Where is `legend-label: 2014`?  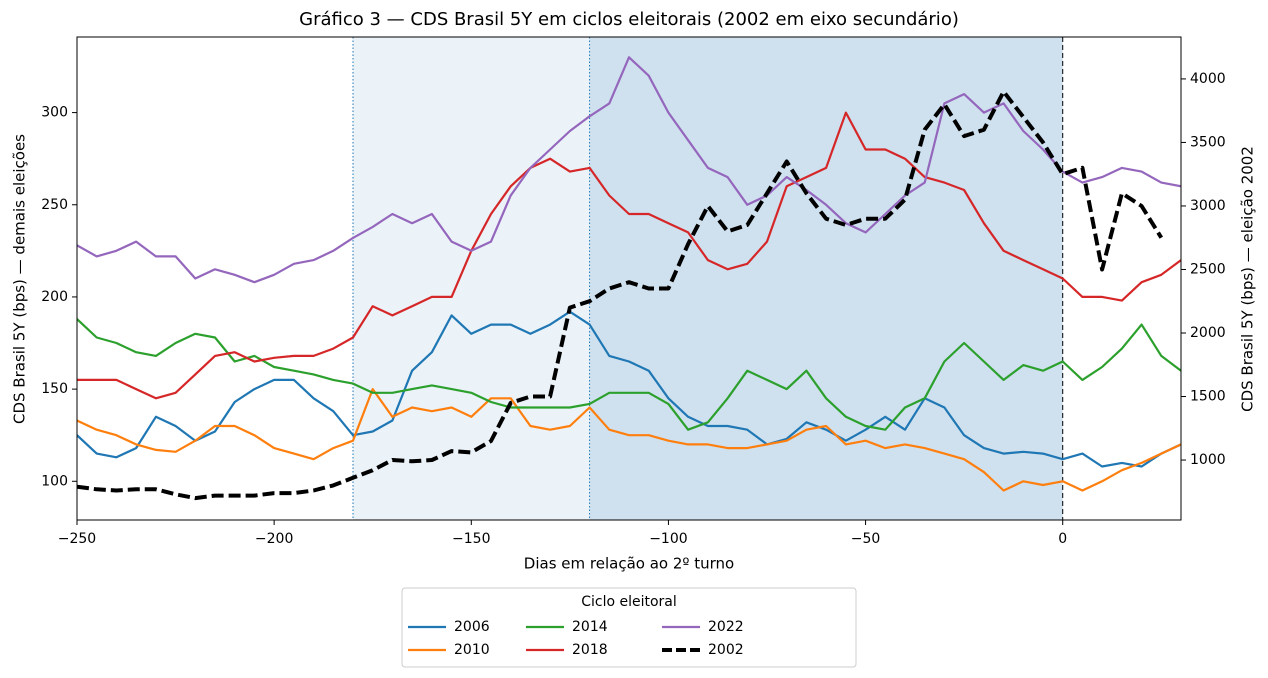 legend-label: 2014 is located at coordinates (590, 627).